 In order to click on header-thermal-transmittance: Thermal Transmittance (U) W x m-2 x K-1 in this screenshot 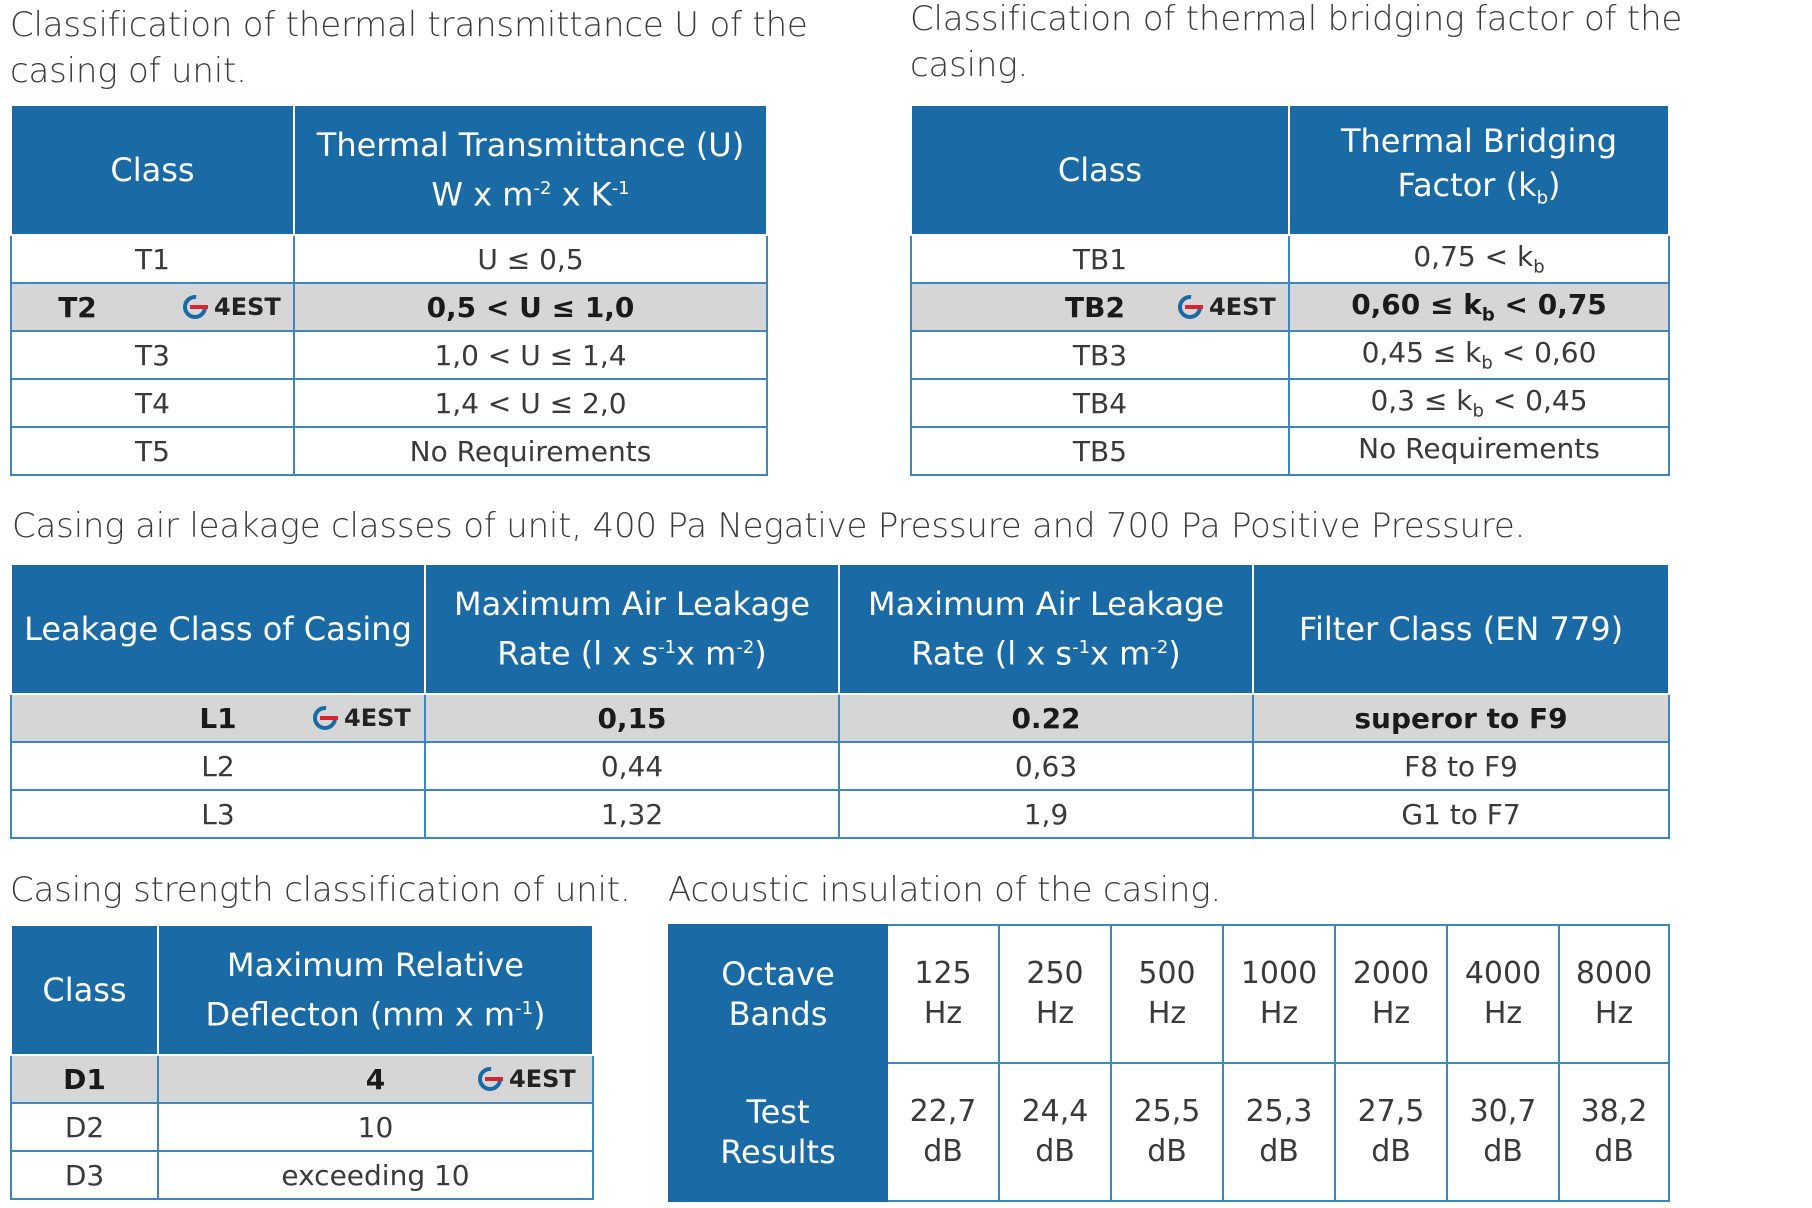, I will do `click(530, 170)`.